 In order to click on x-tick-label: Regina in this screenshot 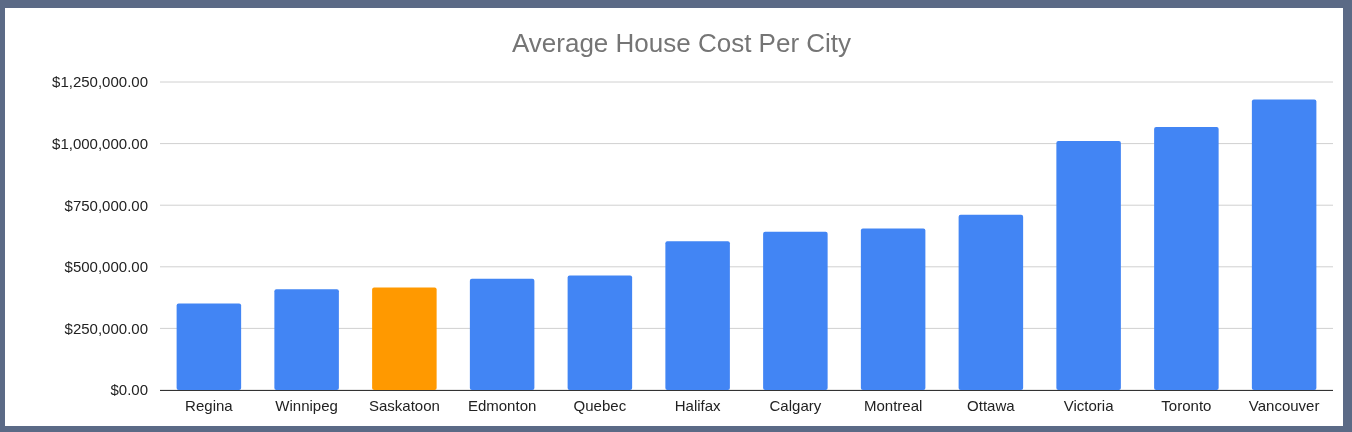, I will do `click(209, 405)`.